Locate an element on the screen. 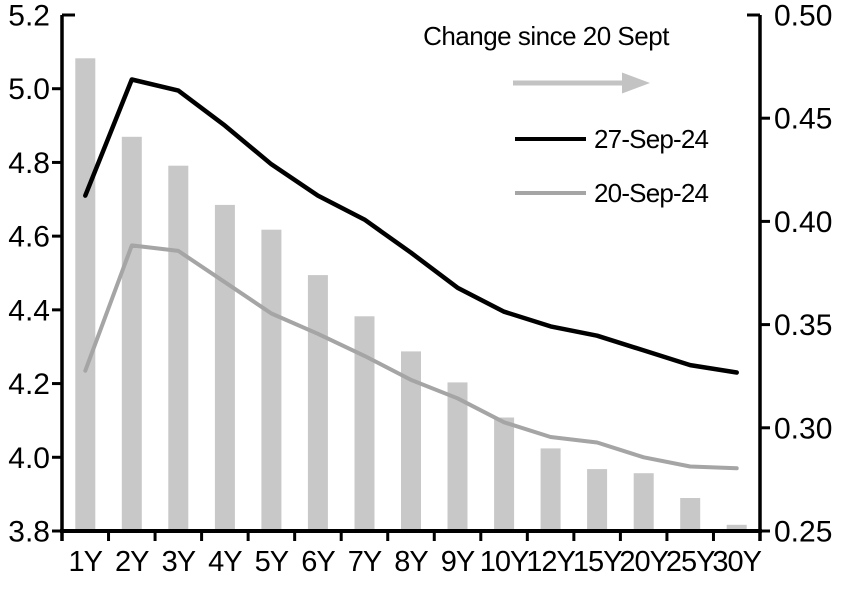 The height and width of the screenshot is (589, 852). bar-4y is located at coordinates (224, 367).